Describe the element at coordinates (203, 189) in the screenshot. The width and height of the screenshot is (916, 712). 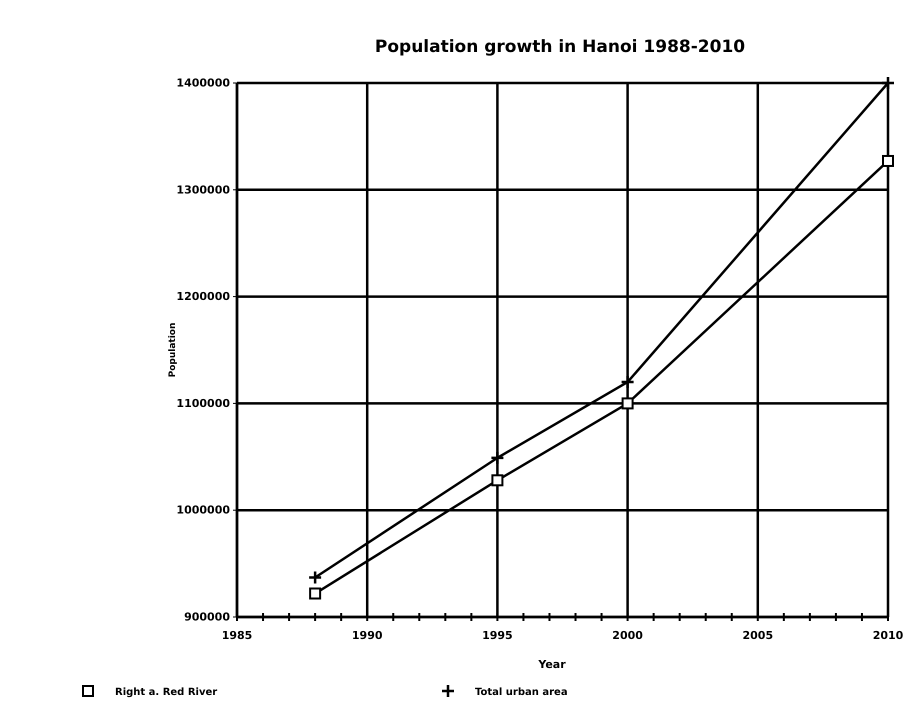
I see `y-tick-label: 1300000` at that location.